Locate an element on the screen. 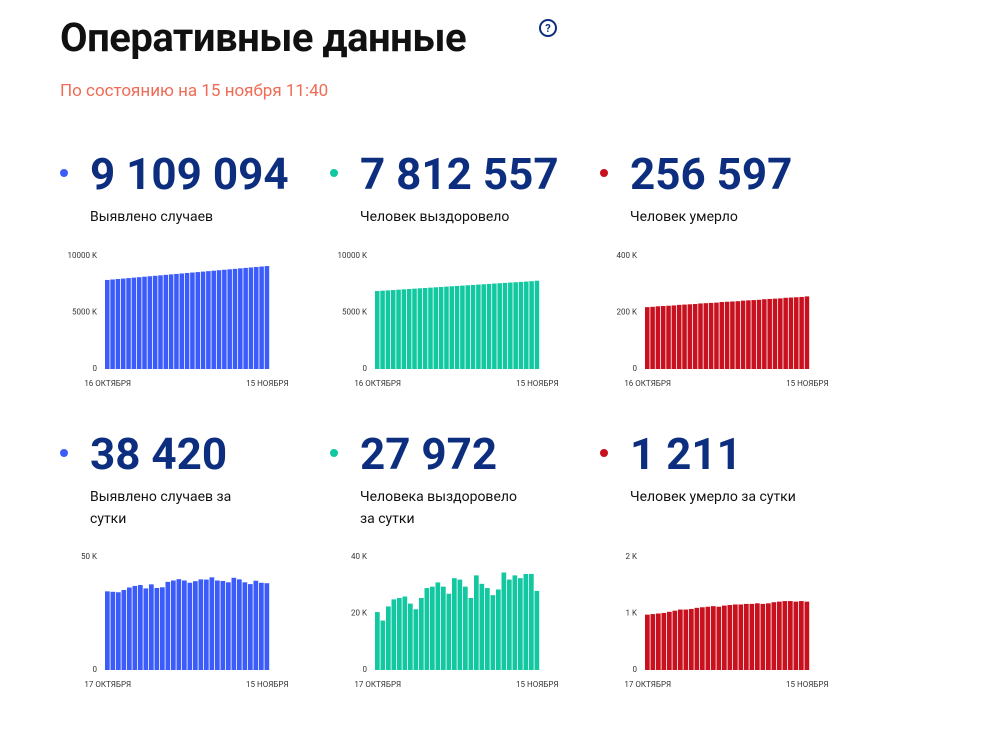 Image resolution: width=988 pixels, height=730 pixels. stat-value: 256 597 is located at coordinates (711, 174).